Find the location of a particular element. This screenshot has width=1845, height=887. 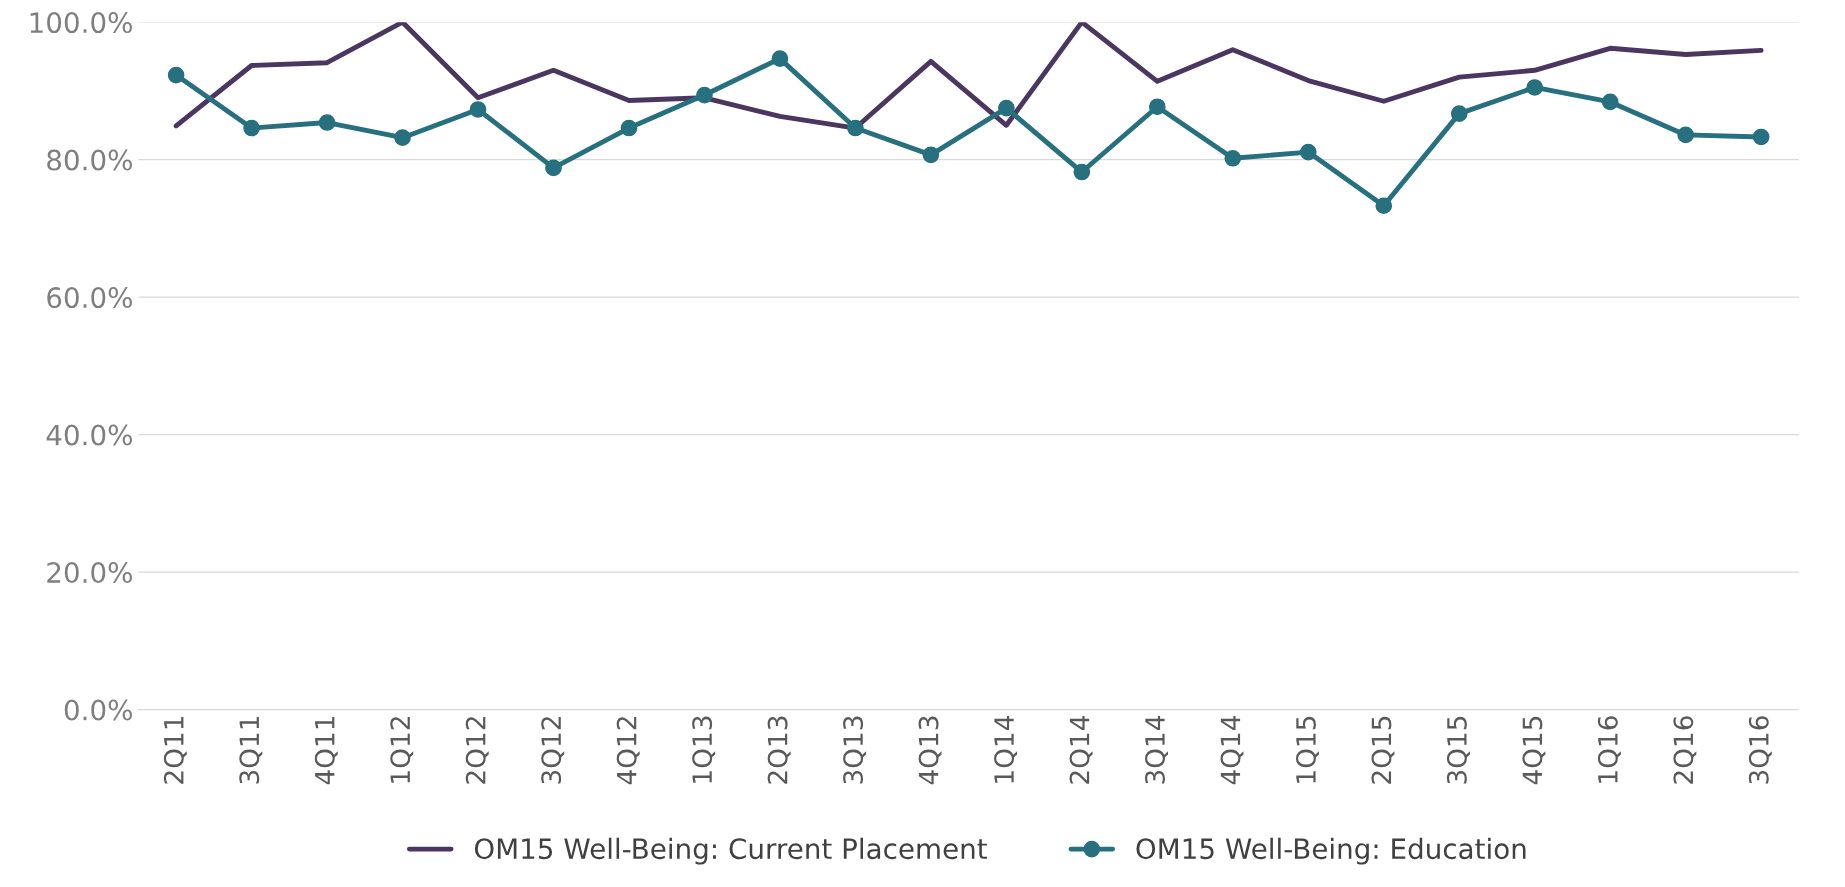

y-tick-label: 0.0% is located at coordinates (98, 710).